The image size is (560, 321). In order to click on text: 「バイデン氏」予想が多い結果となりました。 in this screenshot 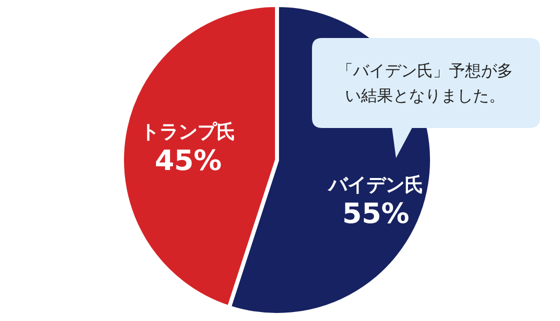, I will do `click(425, 83)`.